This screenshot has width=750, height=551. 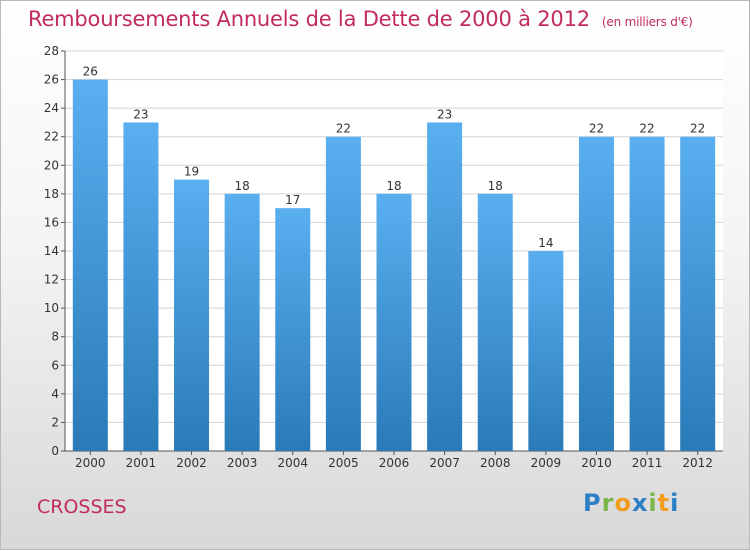 What do you see at coordinates (90, 265) in the screenshot?
I see `bar-2000` at bounding box center [90, 265].